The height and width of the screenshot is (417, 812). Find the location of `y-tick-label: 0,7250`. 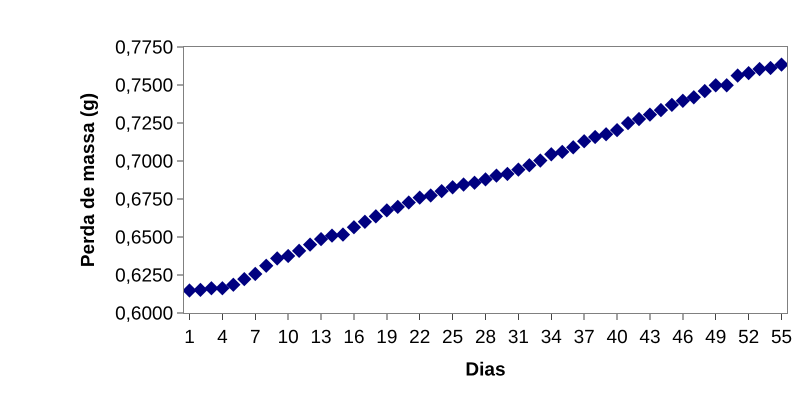

y-tick-label: 0,7250 is located at coordinates (144, 124).